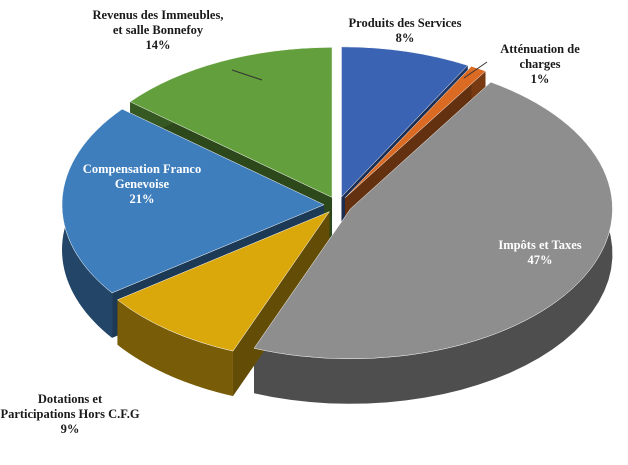 The width and height of the screenshot is (628, 465). What do you see at coordinates (405, 23) in the screenshot?
I see `category-label: Produits des Services` at bounding box center [405, 23].